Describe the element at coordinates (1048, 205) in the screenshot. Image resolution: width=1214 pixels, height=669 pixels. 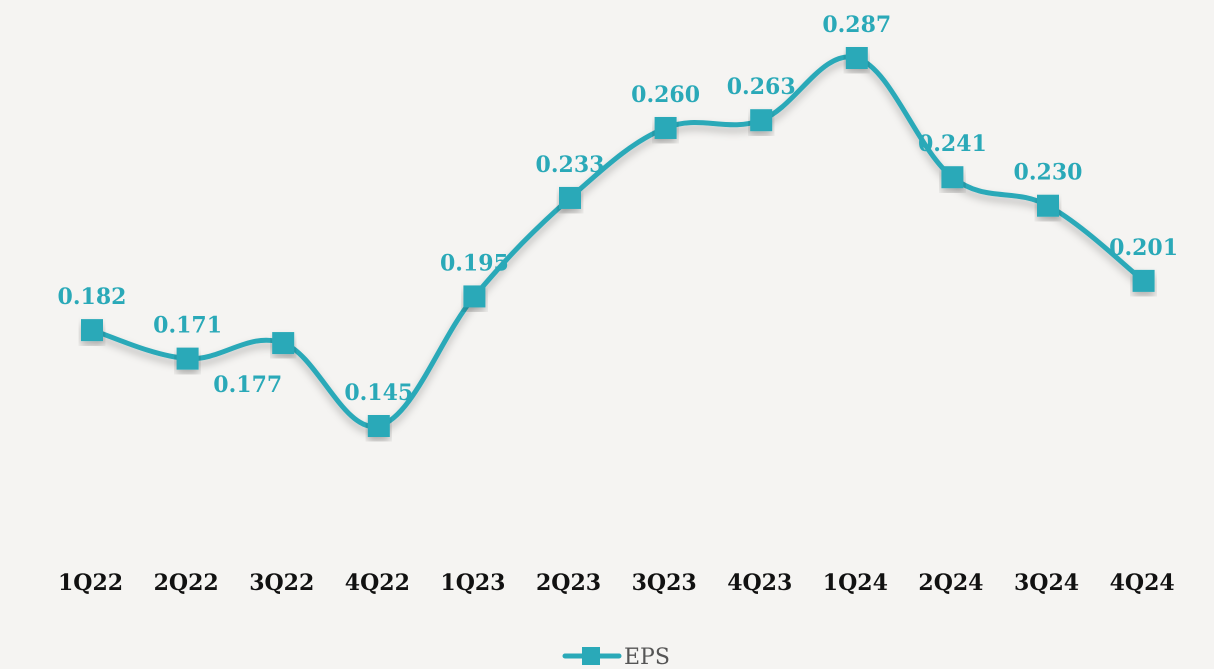
I see `eps-point-marker-3q24` at that location.